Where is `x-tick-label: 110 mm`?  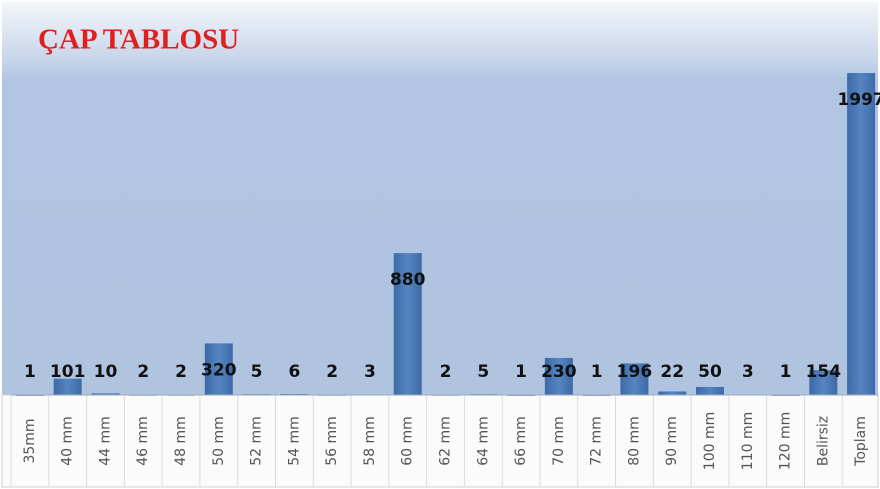
x-tick-label: 110 mm is located at coordinates (748, 441).